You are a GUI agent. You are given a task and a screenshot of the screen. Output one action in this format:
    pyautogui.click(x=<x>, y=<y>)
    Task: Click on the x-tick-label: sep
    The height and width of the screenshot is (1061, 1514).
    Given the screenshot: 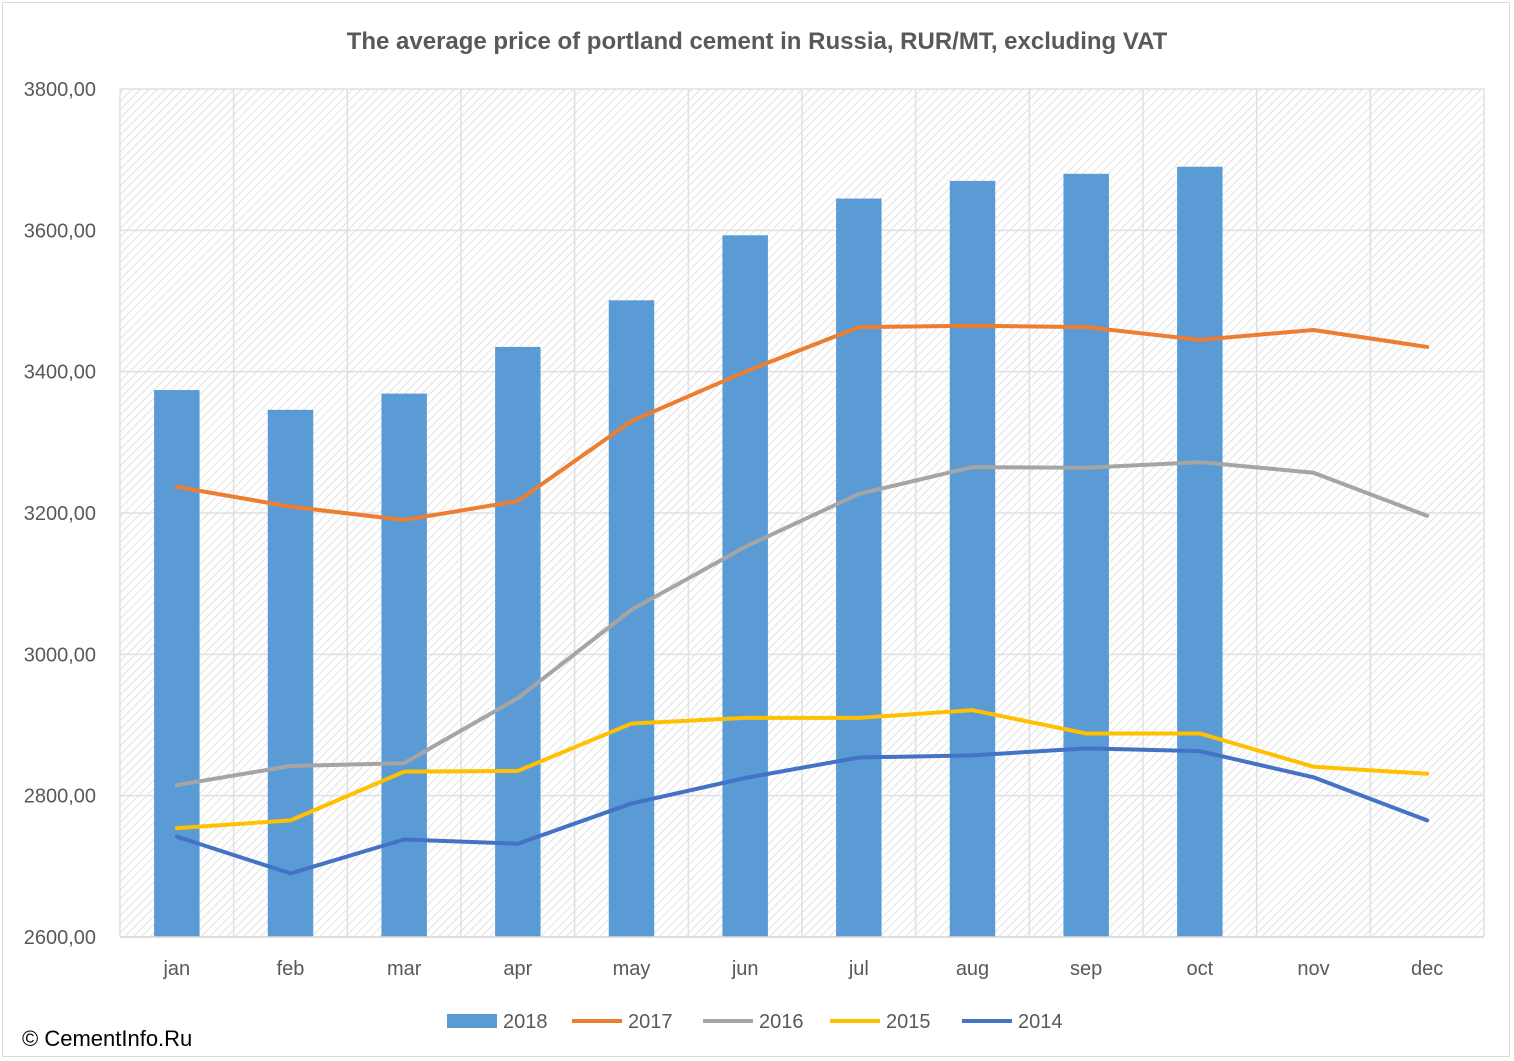 What is the action you would take?
    pyautogui.click(x=1086, y=969)
    